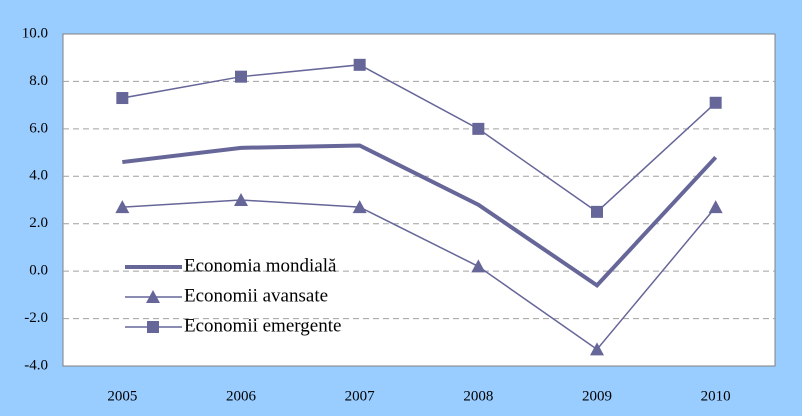 Image resolution: width=802 pixels, height=416 pixels. Describe the element at coordinates (360, 396) in the screenshot. I see `x-tick-label: 2007` at that location.